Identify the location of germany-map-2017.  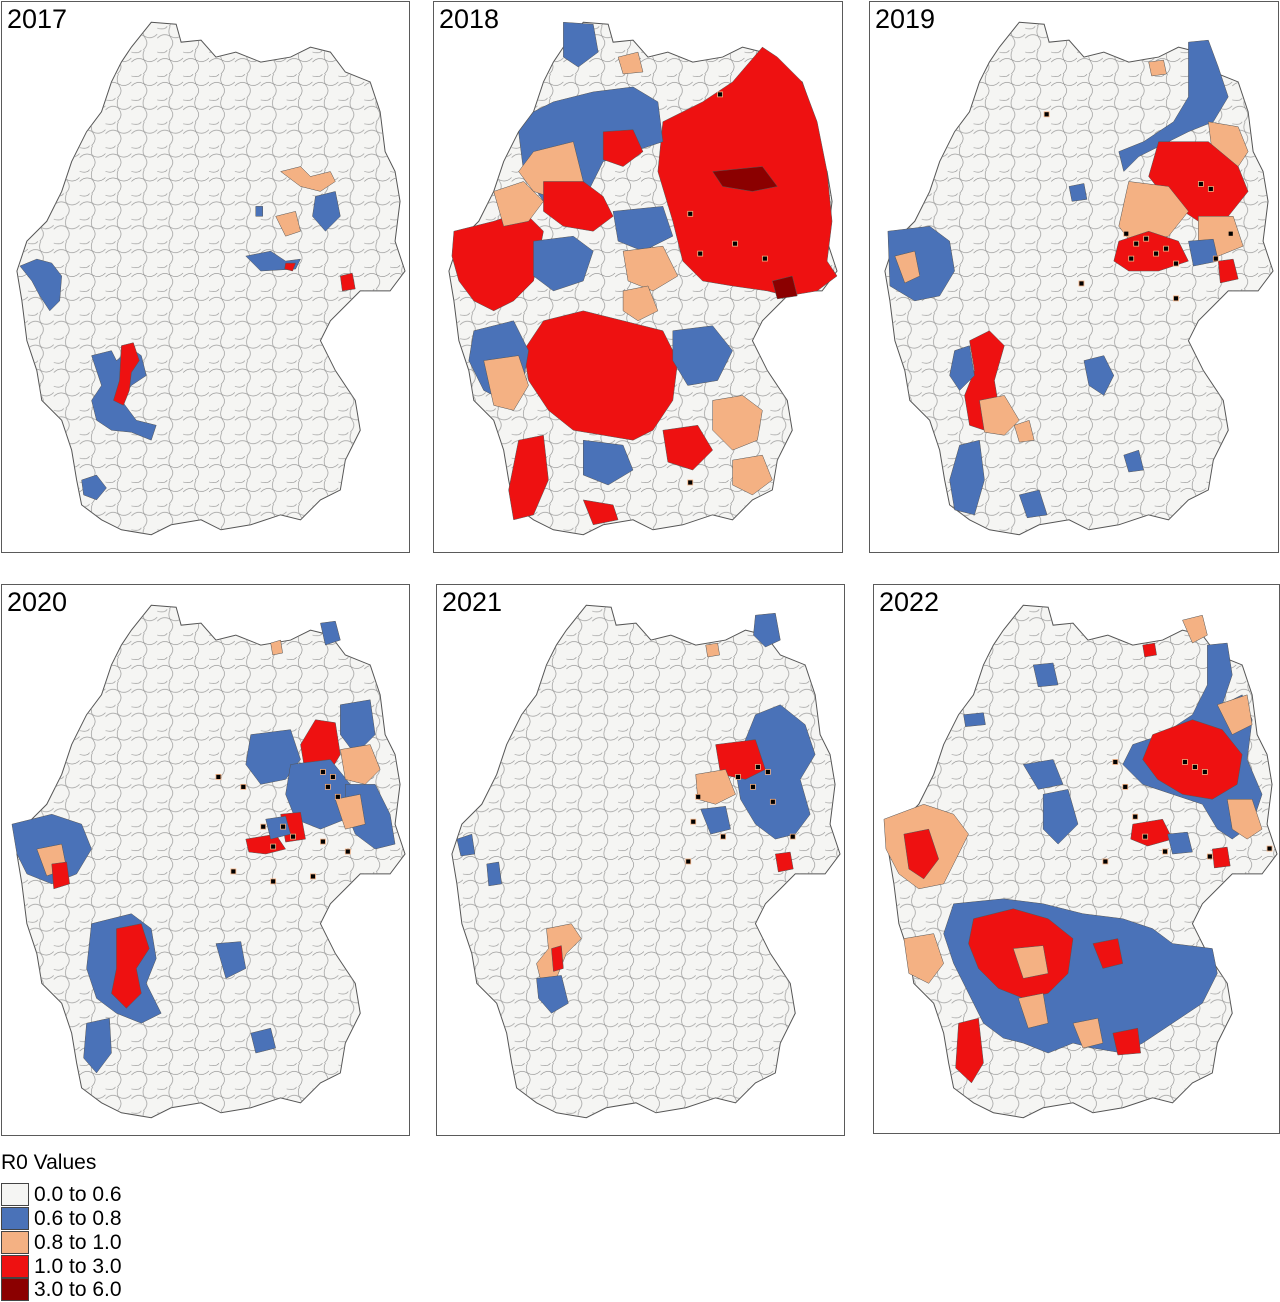
(211, 278).